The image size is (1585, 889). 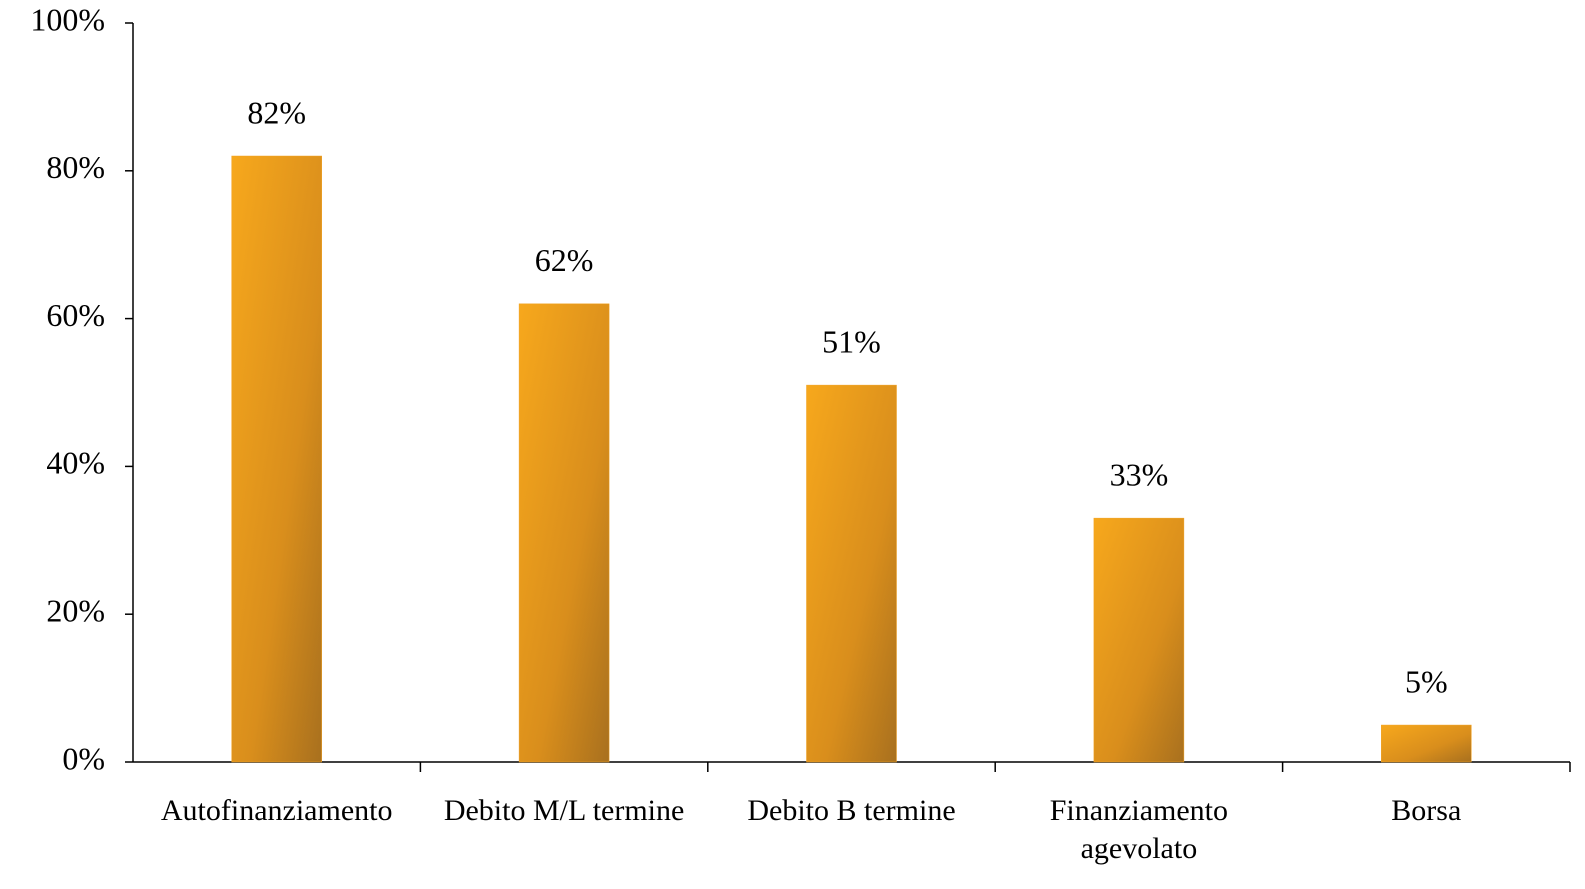 What do you see at coordinates (1139, 829) in the screenshot?
I see `x-tick-label: Finanziamento agevolato` at bounding box center [1139, 829].